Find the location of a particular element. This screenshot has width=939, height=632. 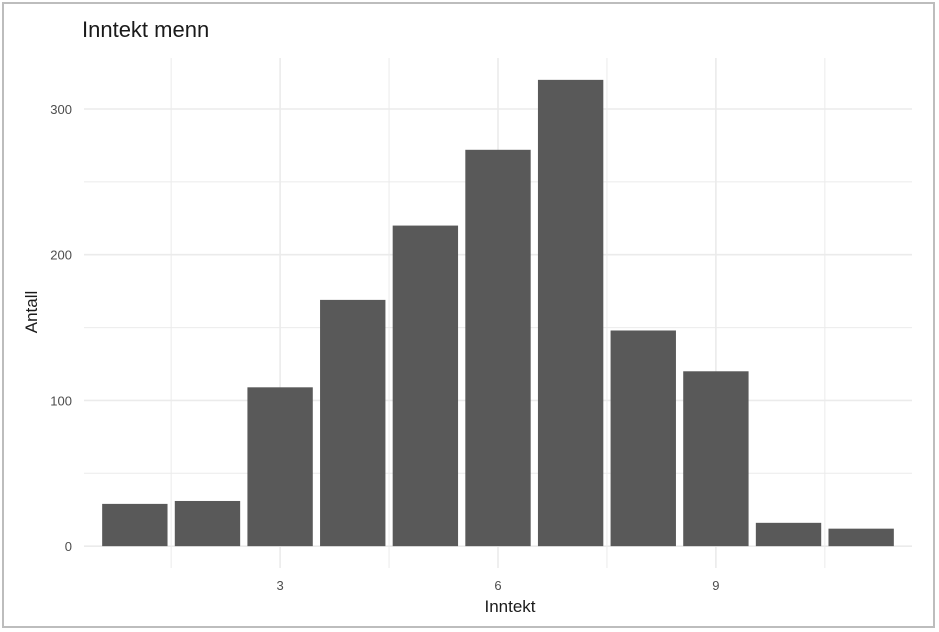

y-axis-title: Antall is located at coordinates (31, 312).